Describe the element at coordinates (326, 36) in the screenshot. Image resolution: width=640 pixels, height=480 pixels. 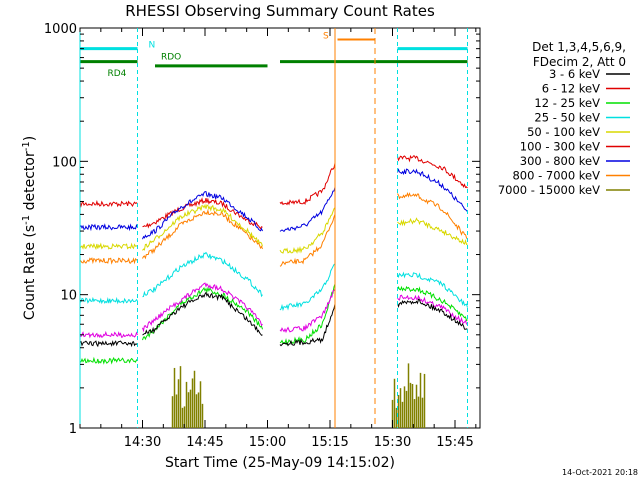
I see `annotation-S: S` at that location.